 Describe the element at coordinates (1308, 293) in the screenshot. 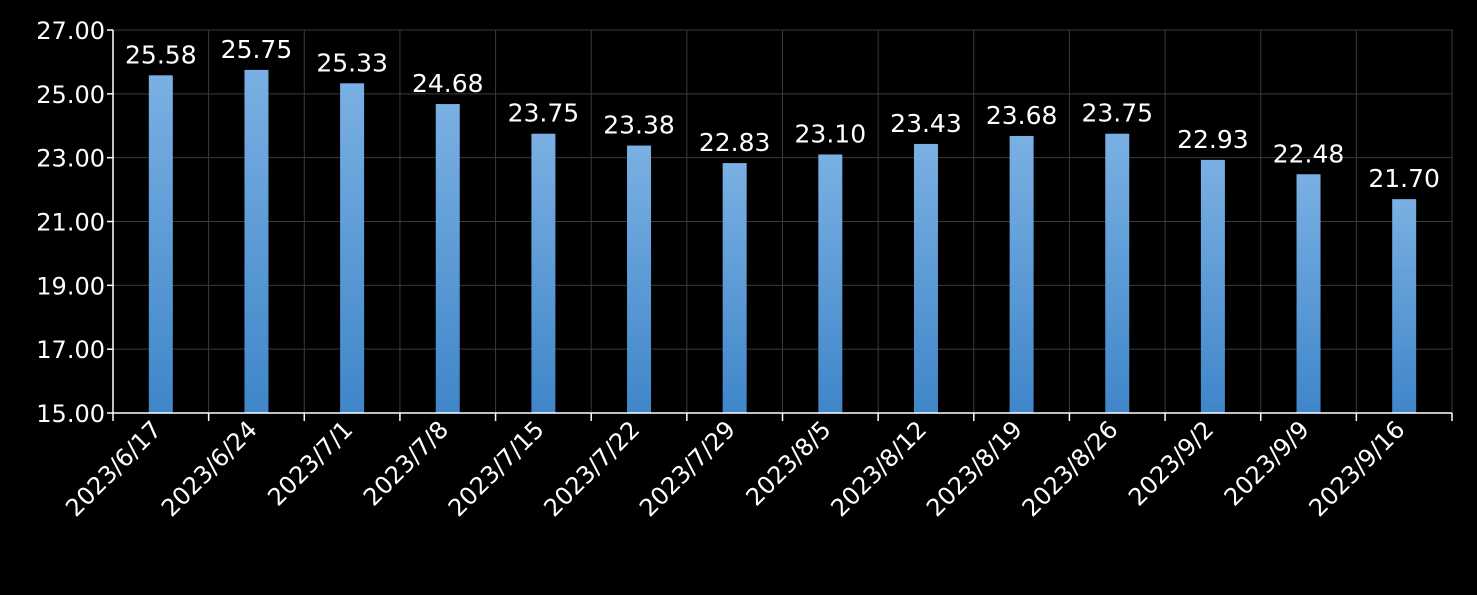

I see `bar-2023/9/9` at that location.